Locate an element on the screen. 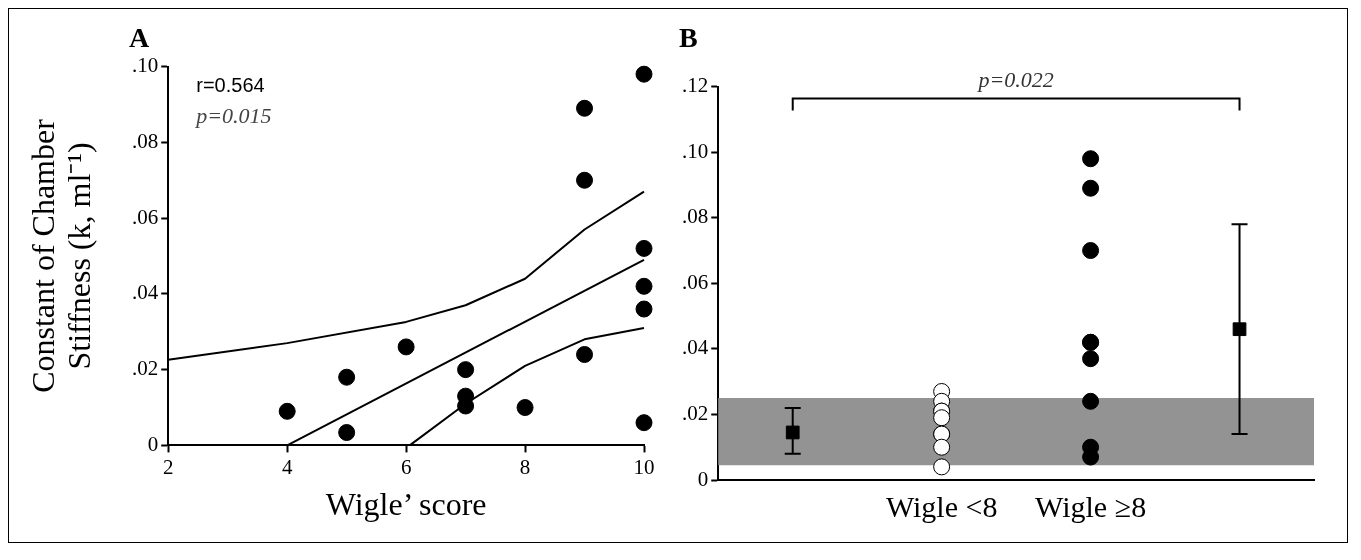 The width and height of the screenshot is (1361, 560). x-tick-label: 8 is located at coordinates (525, 466).